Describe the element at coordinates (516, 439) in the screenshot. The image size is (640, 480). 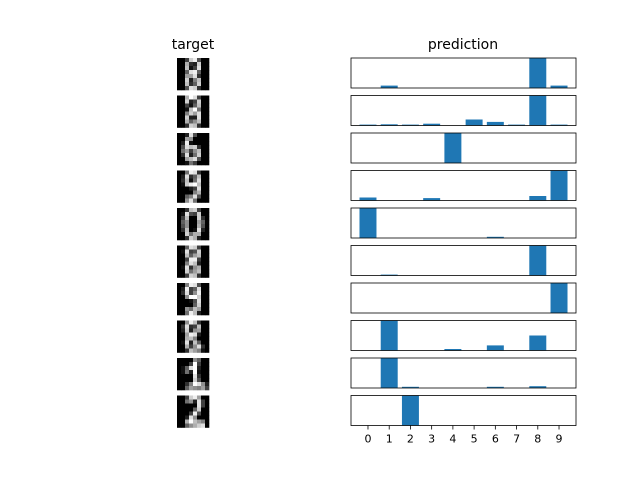
I see `x-tick-label: 7` at that location.